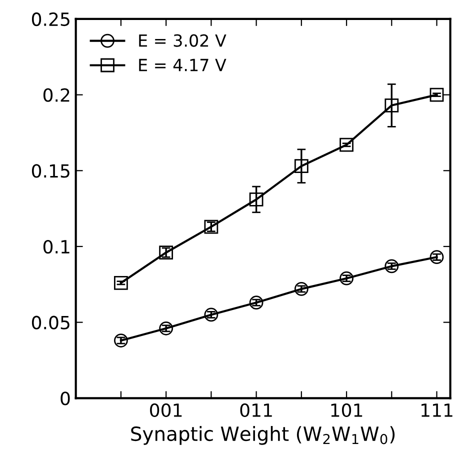 Image resolution: width=474 pixels, height=474 pixels. Describe the element at coordinates (56, 247) in the screenshot. I see `y-tick-label: 0.1` at that location.